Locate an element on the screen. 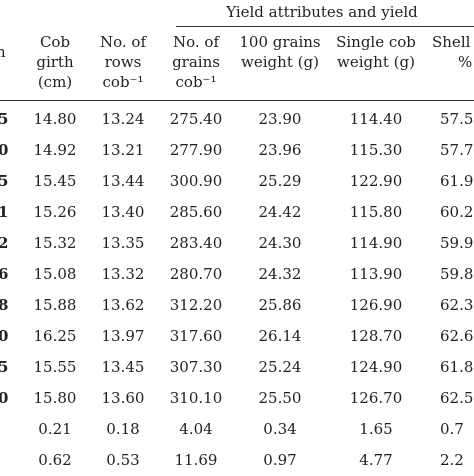 The image size is (474, 476). table-cell: 0.18 is located at coordinates (123, 429).